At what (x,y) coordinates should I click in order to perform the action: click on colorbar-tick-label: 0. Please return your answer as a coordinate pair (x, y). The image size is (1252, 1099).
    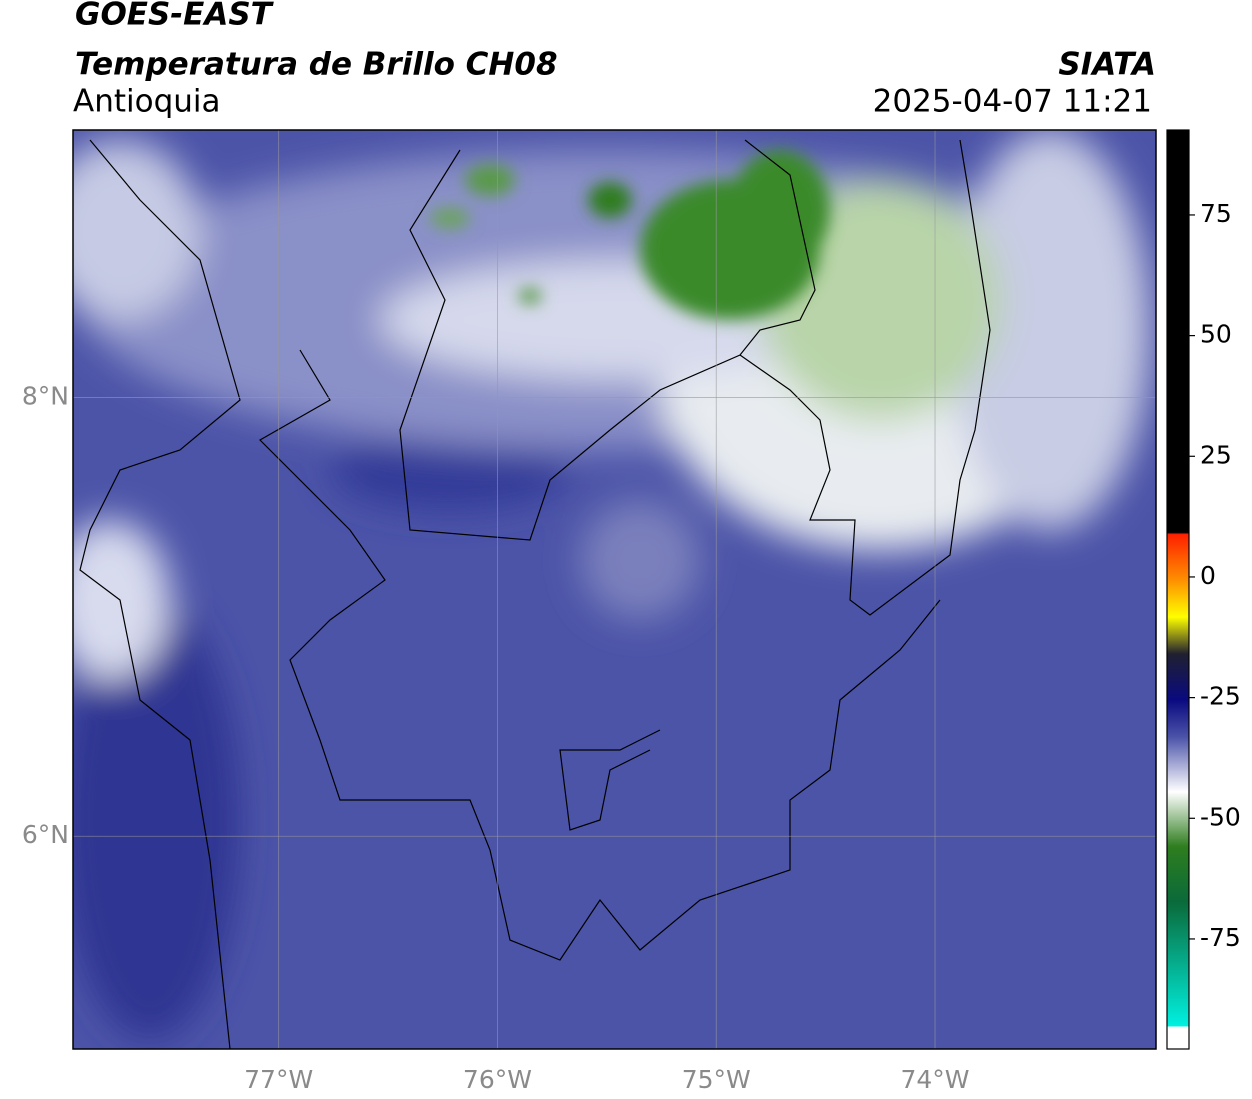
    Looking at the image, I should click on (1208, 575).